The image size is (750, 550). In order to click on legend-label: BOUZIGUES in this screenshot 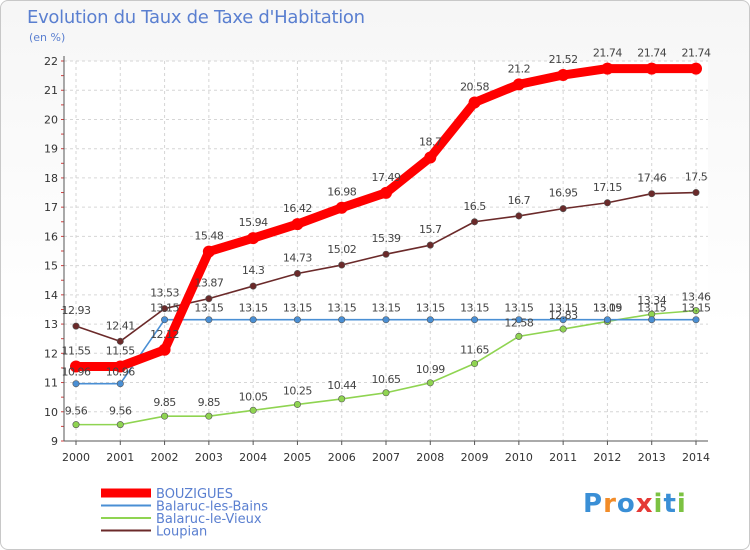, I will do `click(194, 494)`.